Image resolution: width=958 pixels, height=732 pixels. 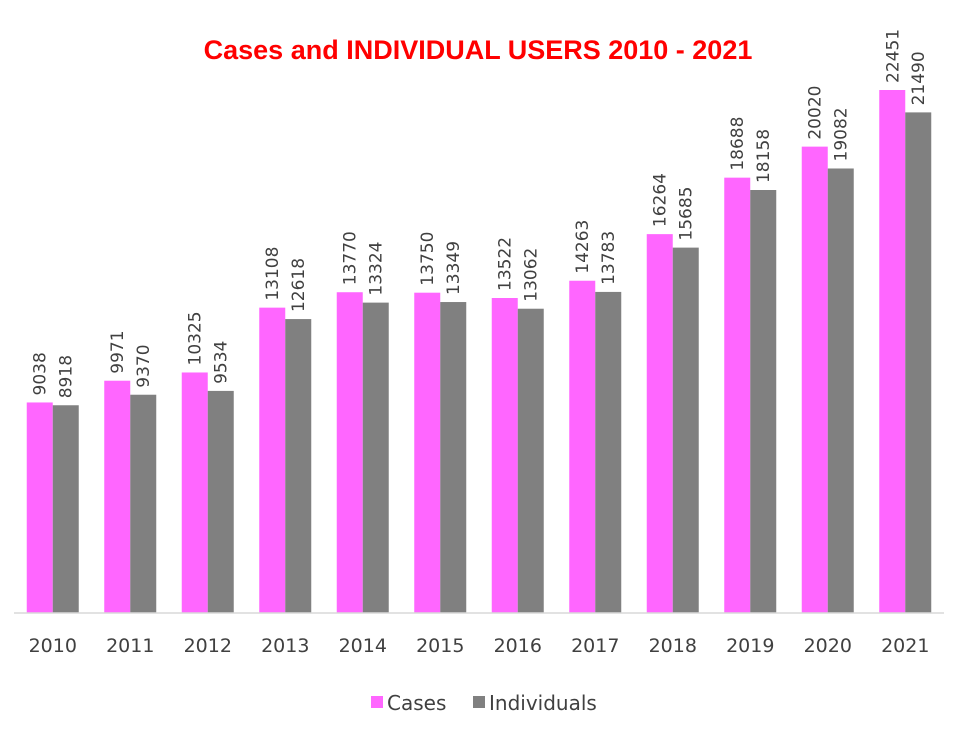 I want to click on legend-swatch-individuals, so click(x=479, y=702).